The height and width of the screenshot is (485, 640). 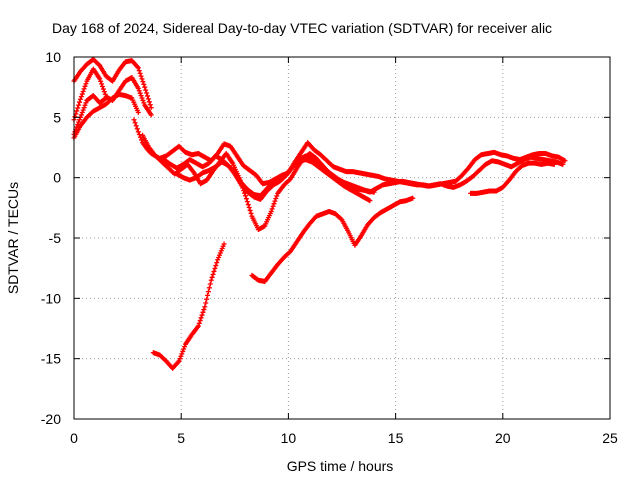 I want to click on x-tick-label: 25, so click(x=610, y=438).